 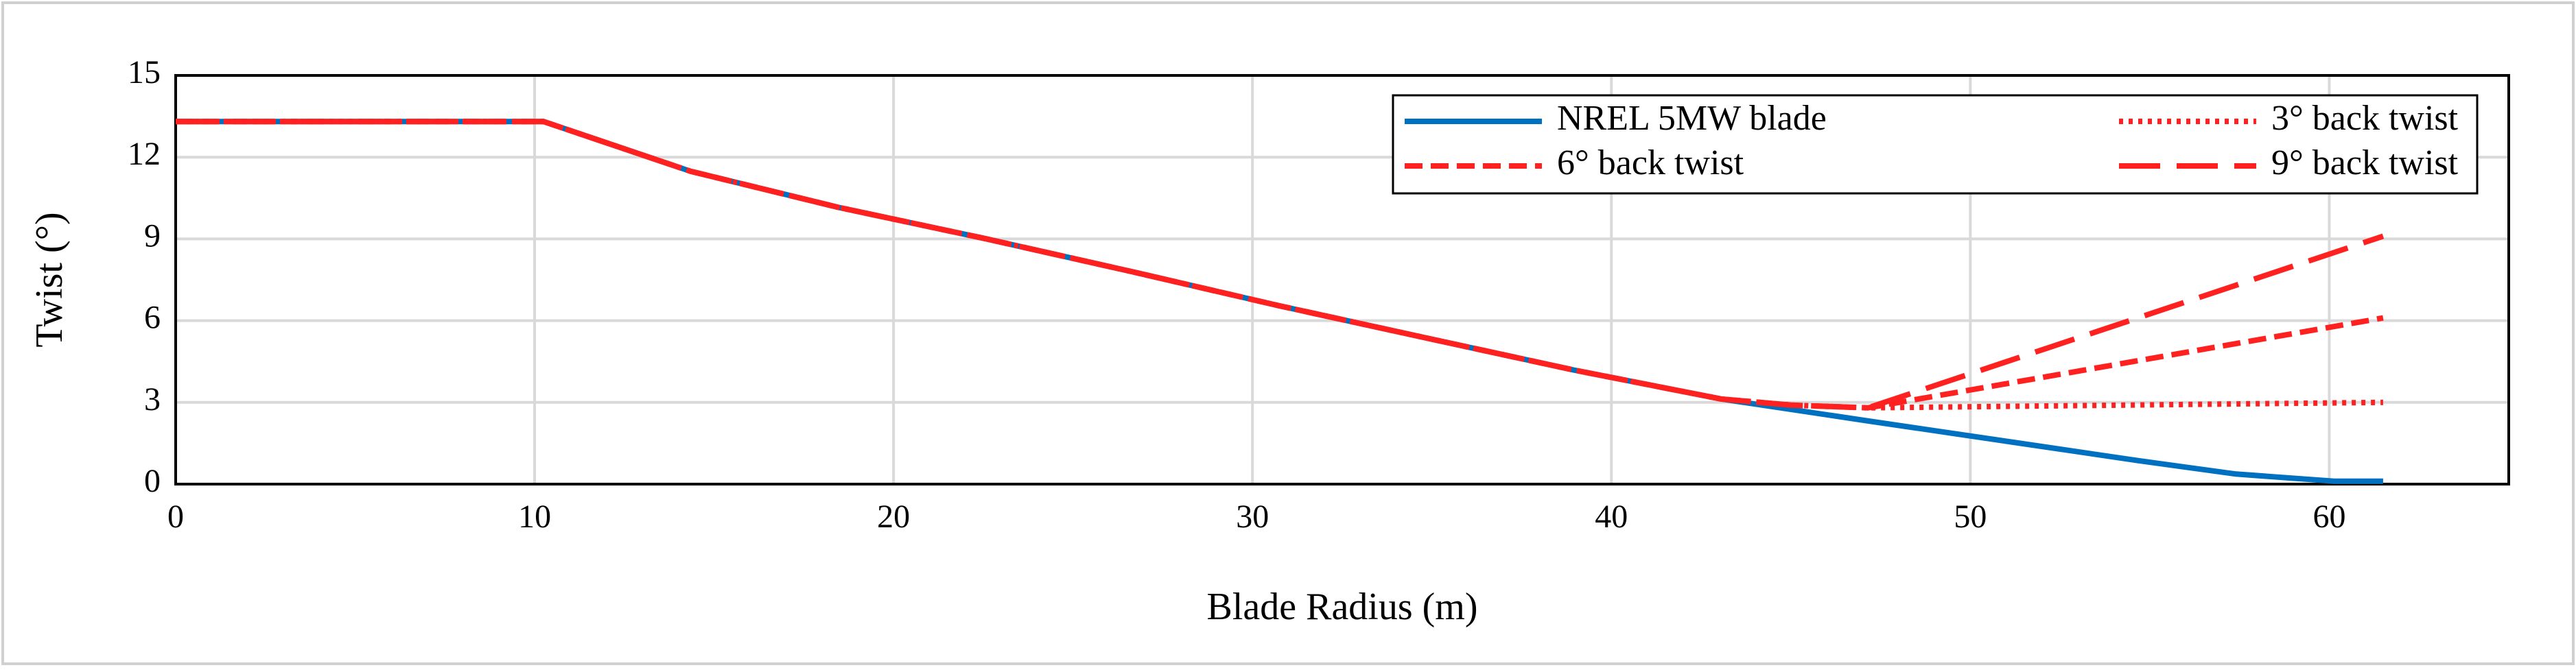 I want to click on legend-label: 9° back twist, so click(x=2365, y=162).